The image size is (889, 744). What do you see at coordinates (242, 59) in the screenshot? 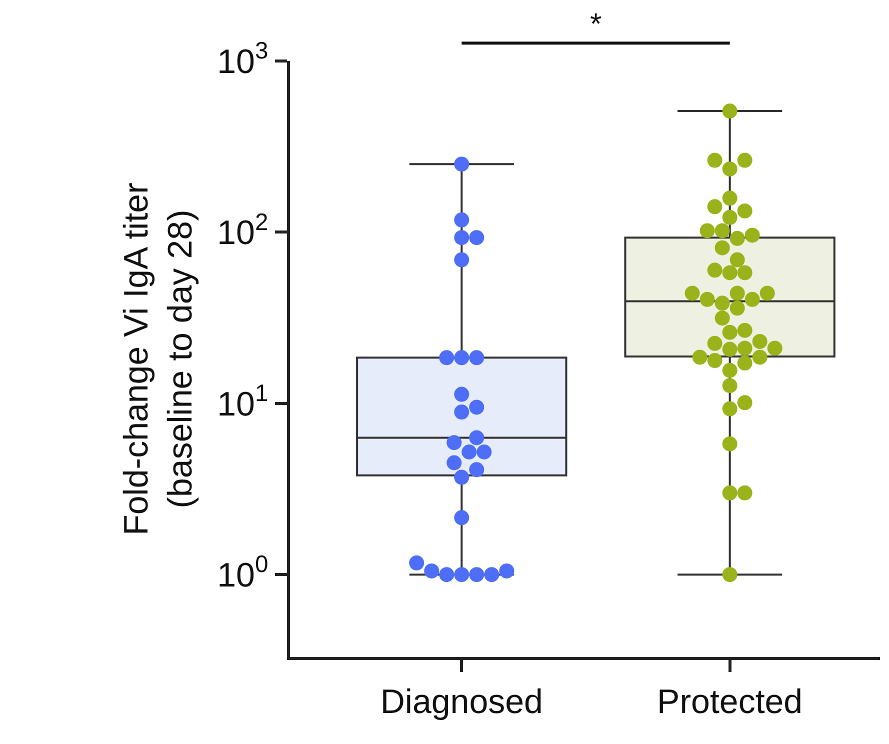
I see `y-tick-label: 10$^{3}$` at bounding box center [242, 59].